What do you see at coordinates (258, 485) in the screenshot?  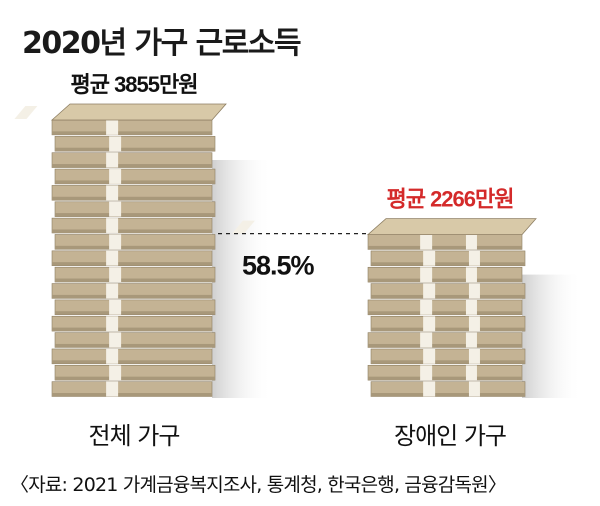 I see `source-note: 〈자료: 2021 가계금융복지조사, 통계청, 한국은행, 금융감독원〉` at bounding box center [258, 485].